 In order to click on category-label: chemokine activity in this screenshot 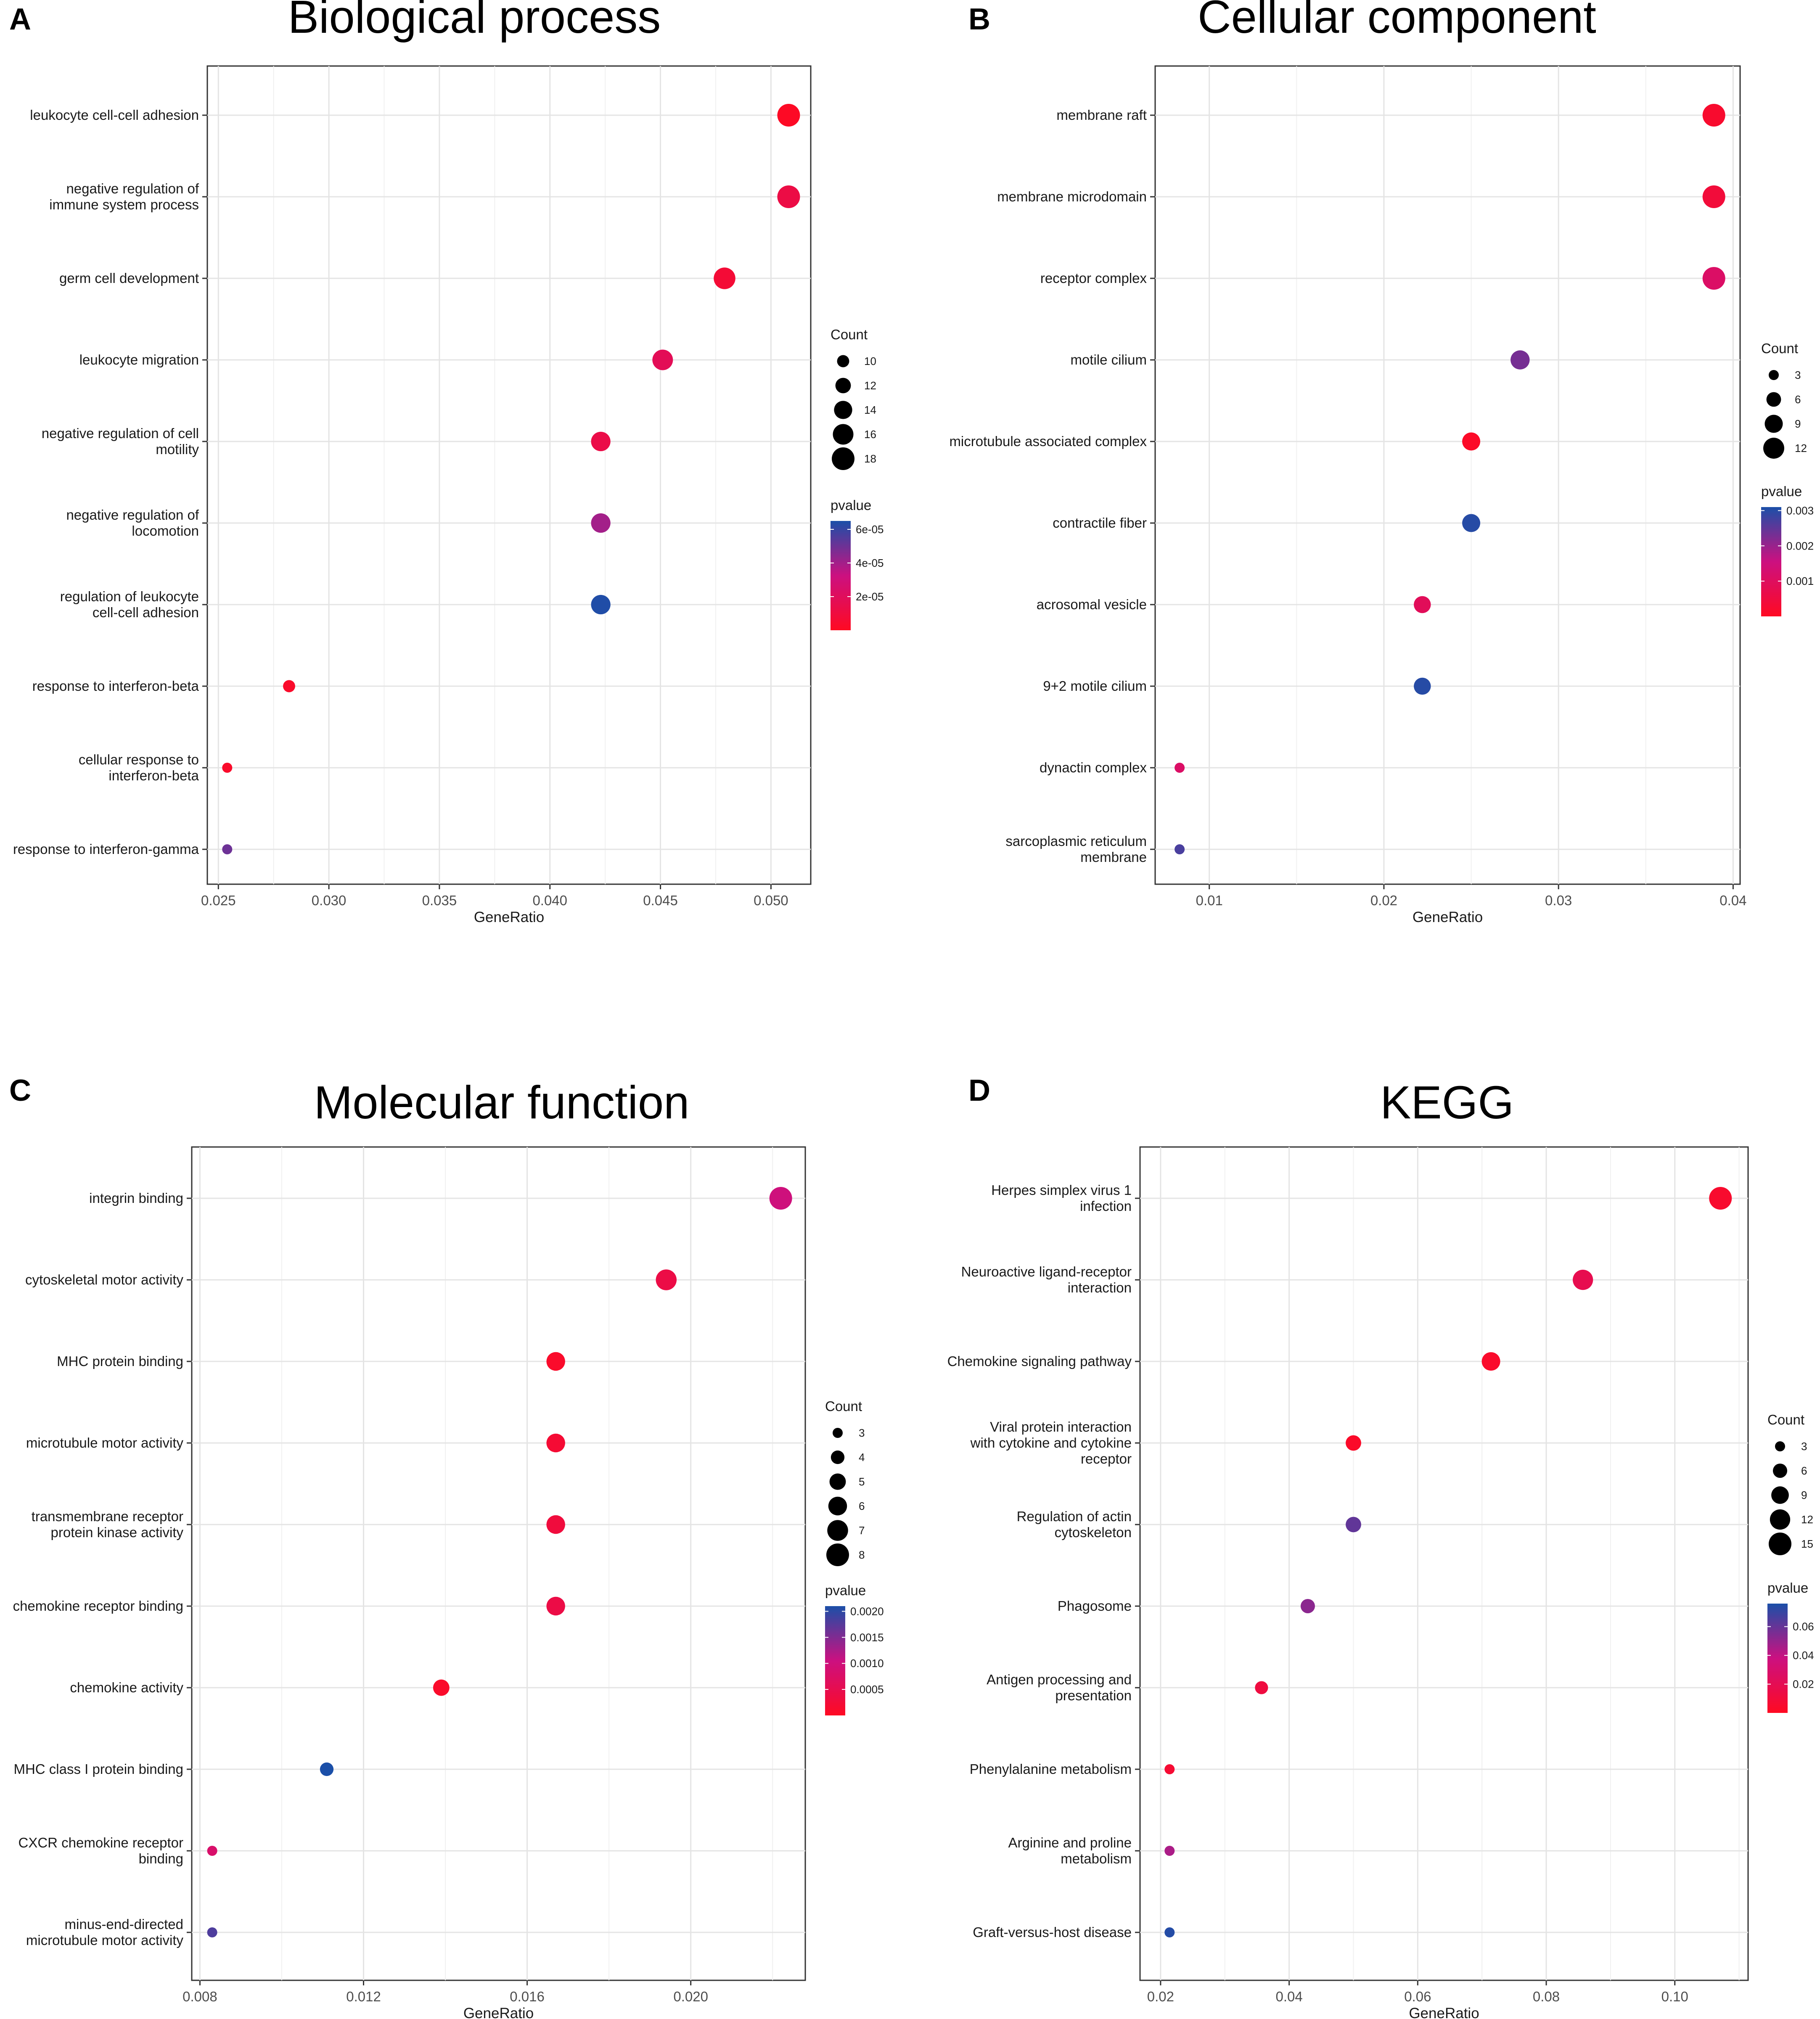, I will do `click(126, 1687)`.